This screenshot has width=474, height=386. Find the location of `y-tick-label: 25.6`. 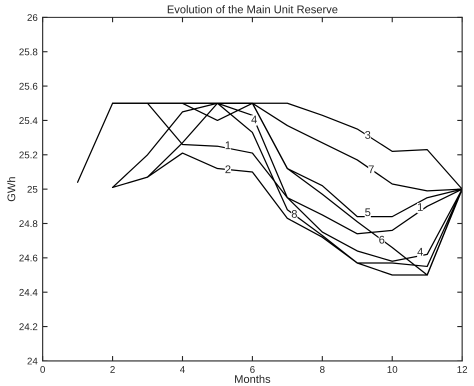

y-tick-label: 25.6 is located at coordinates (28, 86).